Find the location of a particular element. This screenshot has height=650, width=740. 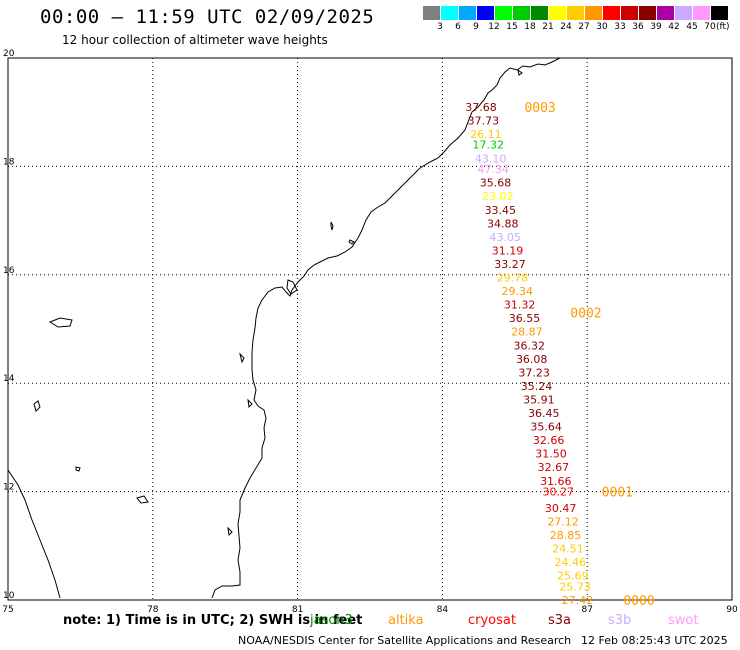

page-title: 00:00 — 11:59 UTC 02/09/2025 is located at coordinates (207, 17).